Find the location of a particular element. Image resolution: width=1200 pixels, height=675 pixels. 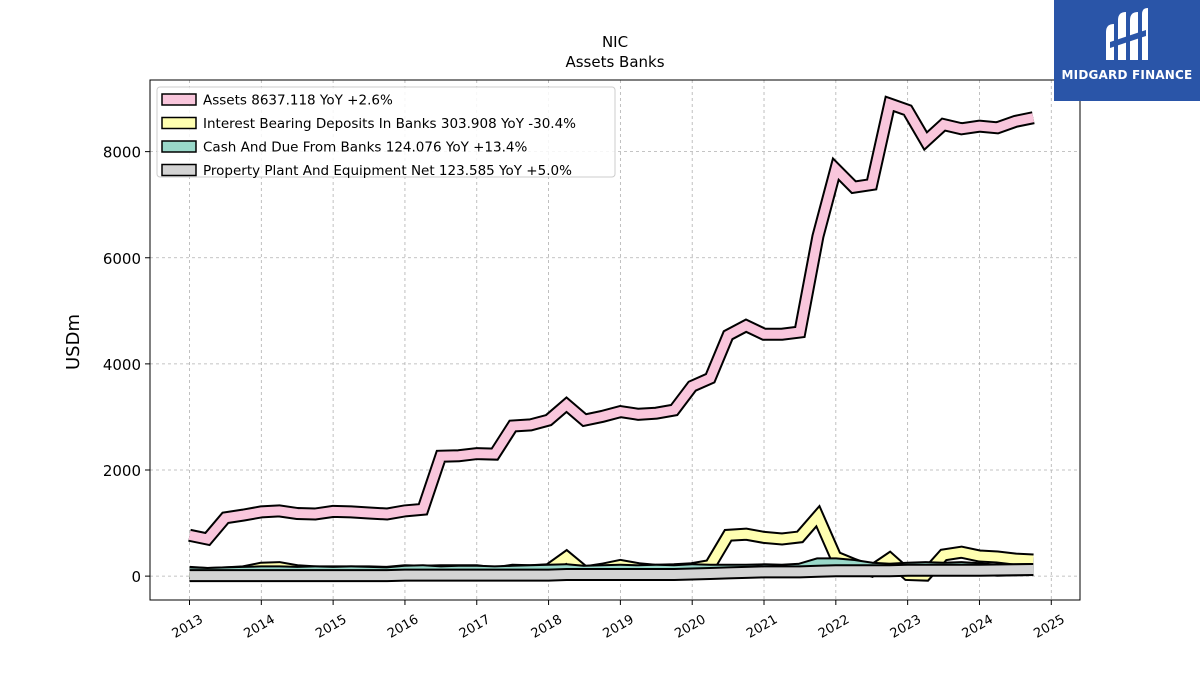

chart-title: NIC is located at coordinates (615, 42).